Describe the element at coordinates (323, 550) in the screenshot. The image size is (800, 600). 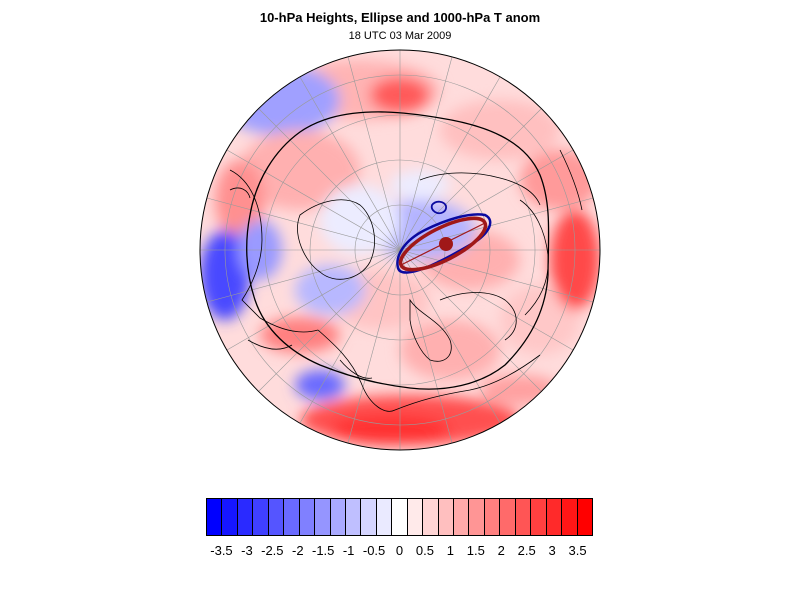
I see `colorbar-label: -1.5` at that location.